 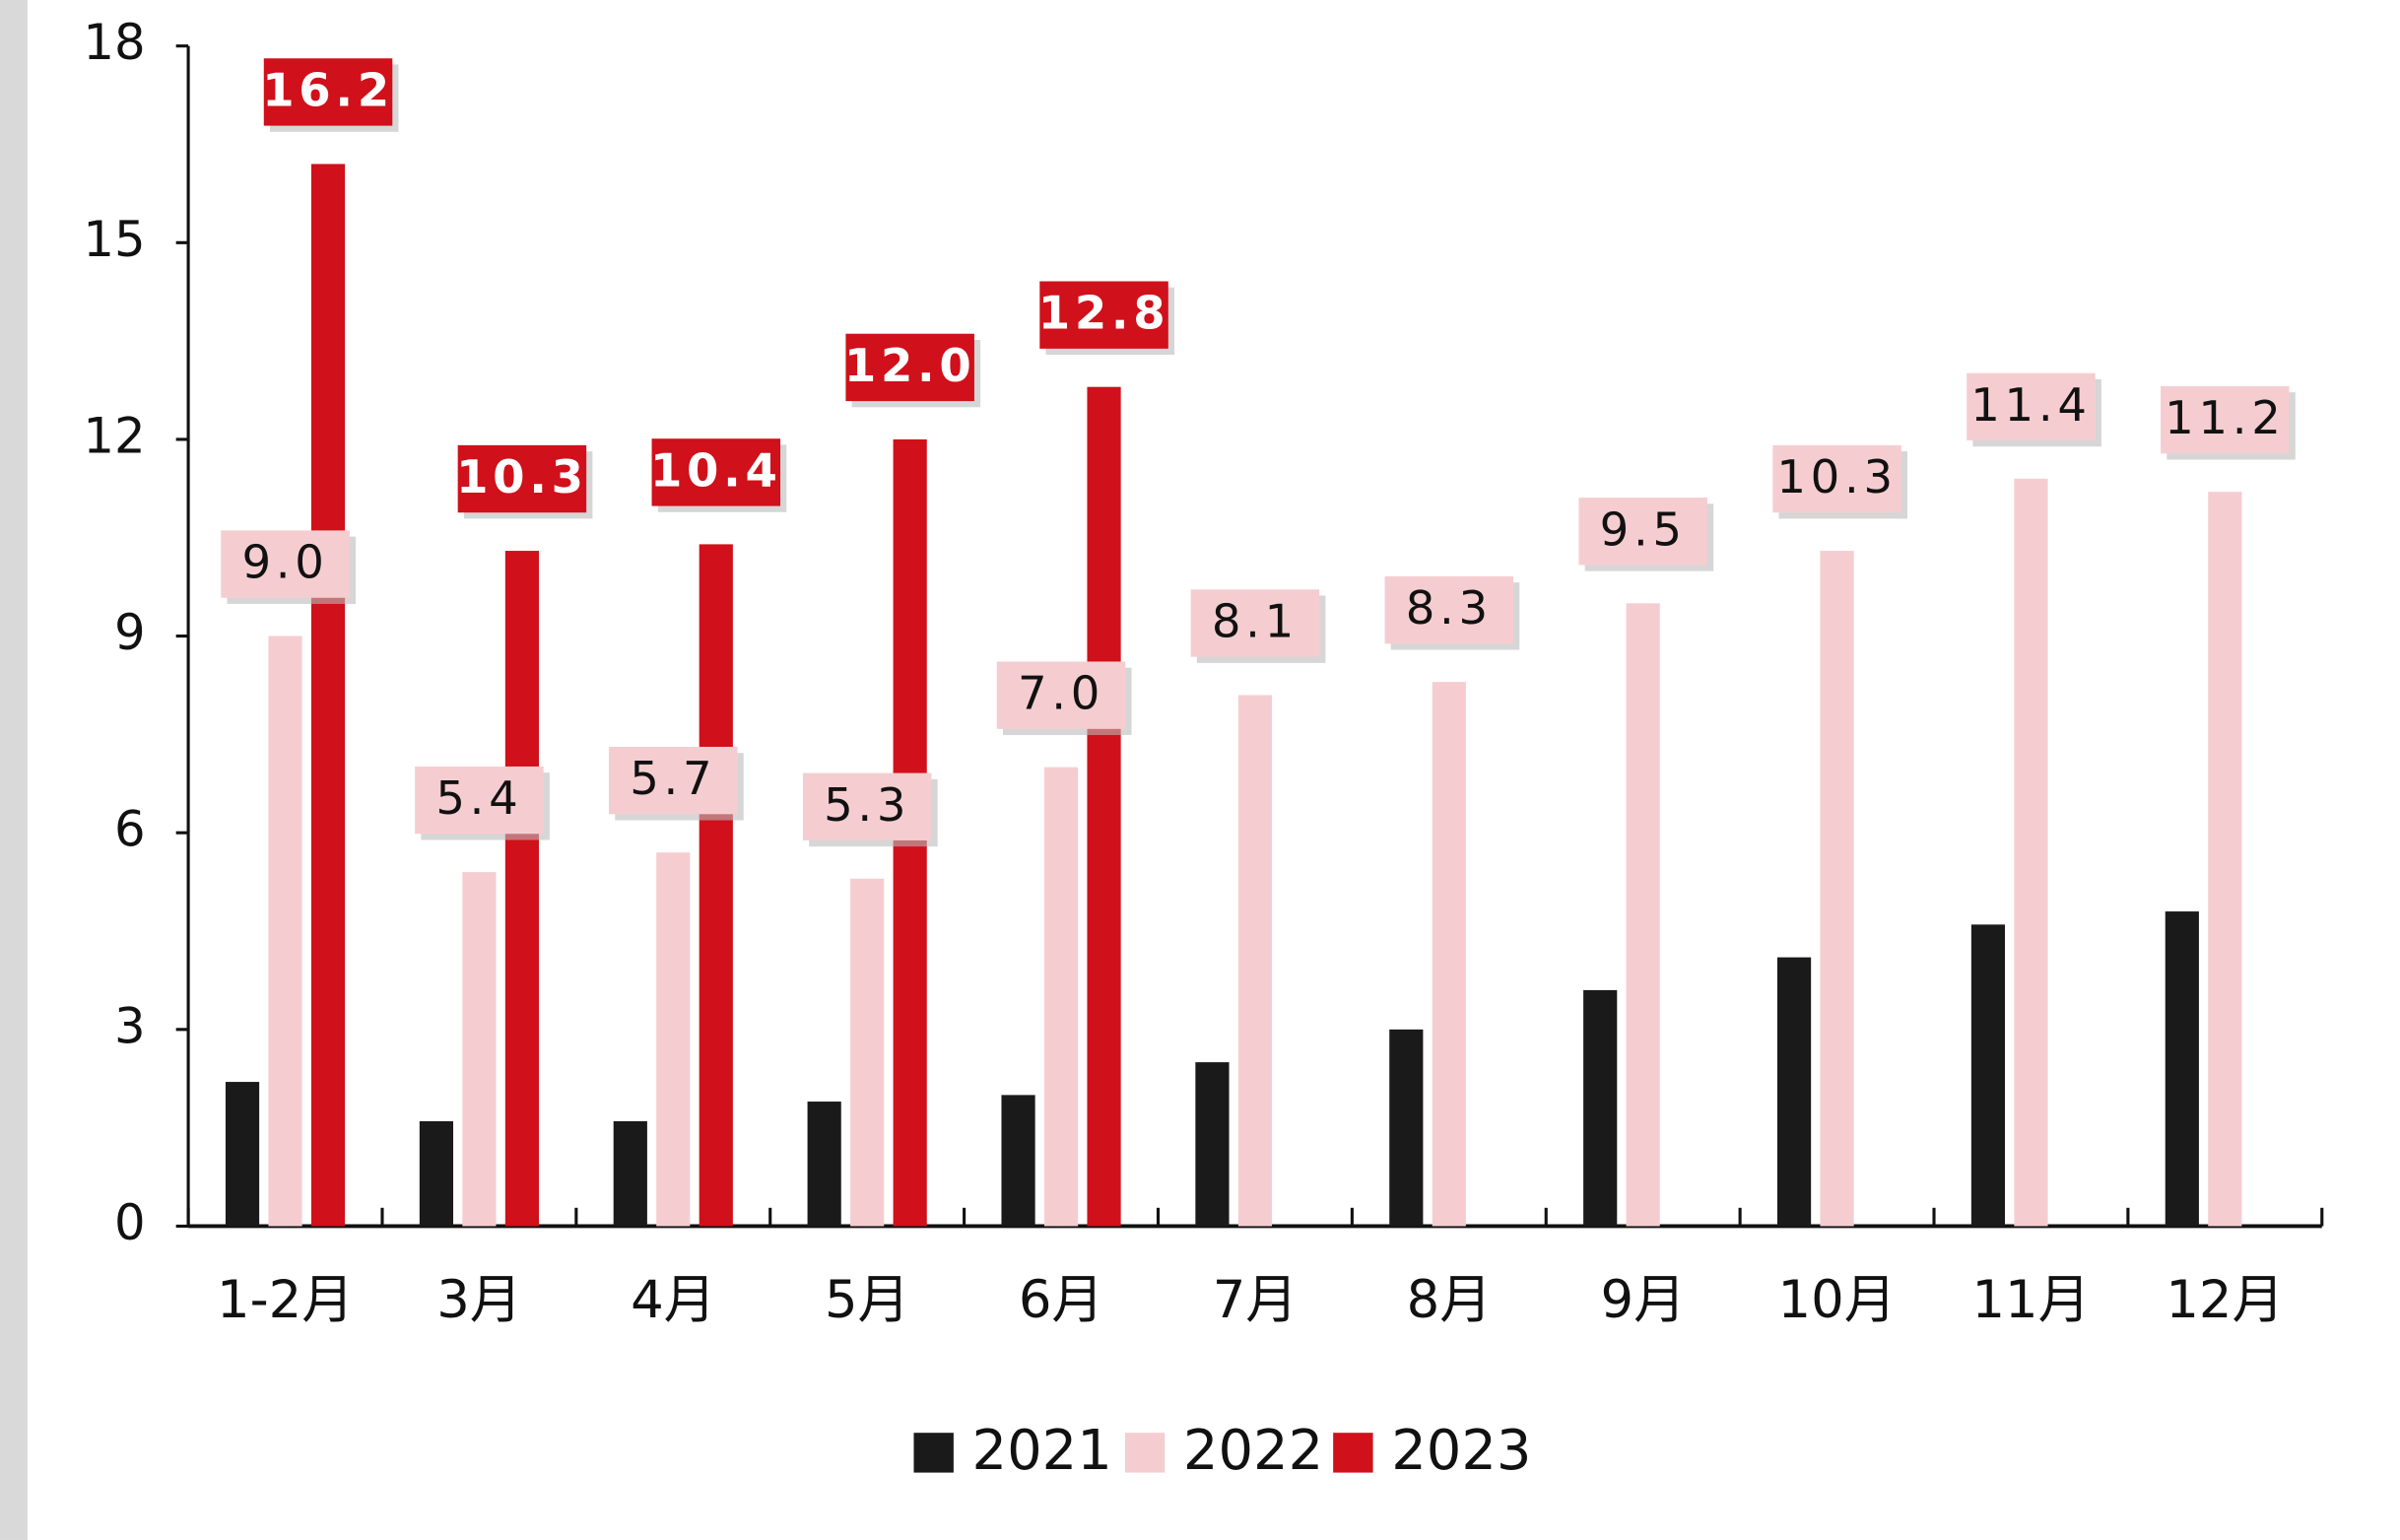 What do you see at coordinates (130, 830) in the screenshot?
I see `y-tick-label: 6` at bounding box center [130, 830].